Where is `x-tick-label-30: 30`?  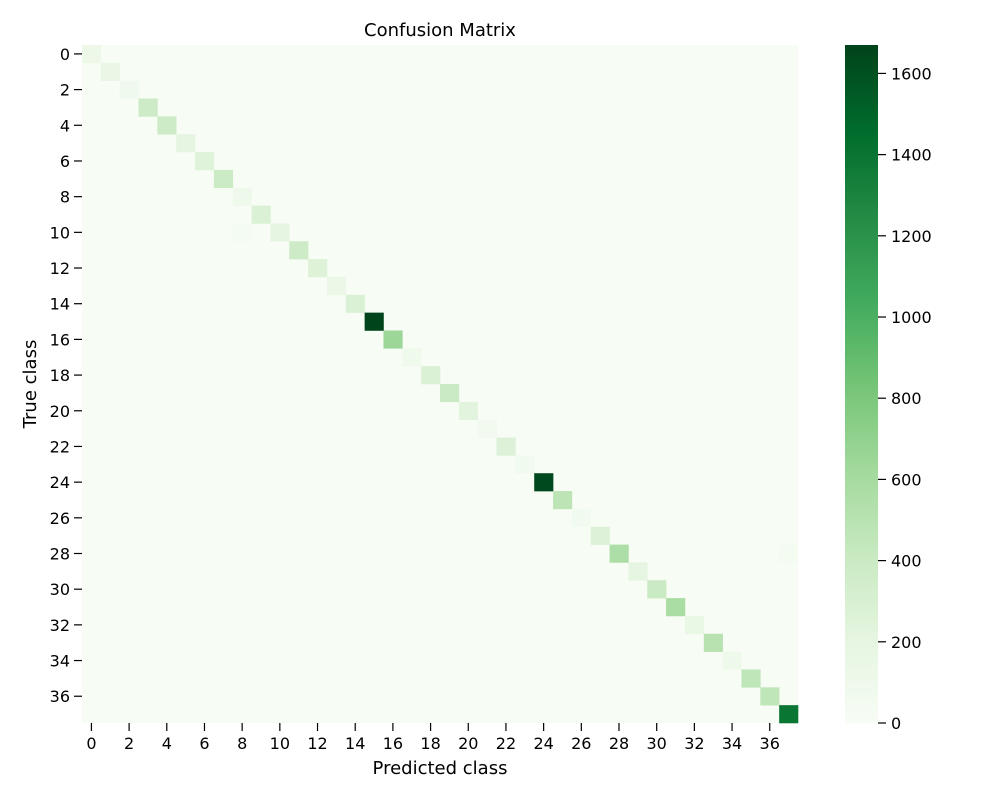
x-tick-label-30: 30 is located at coordinates (657, 743).